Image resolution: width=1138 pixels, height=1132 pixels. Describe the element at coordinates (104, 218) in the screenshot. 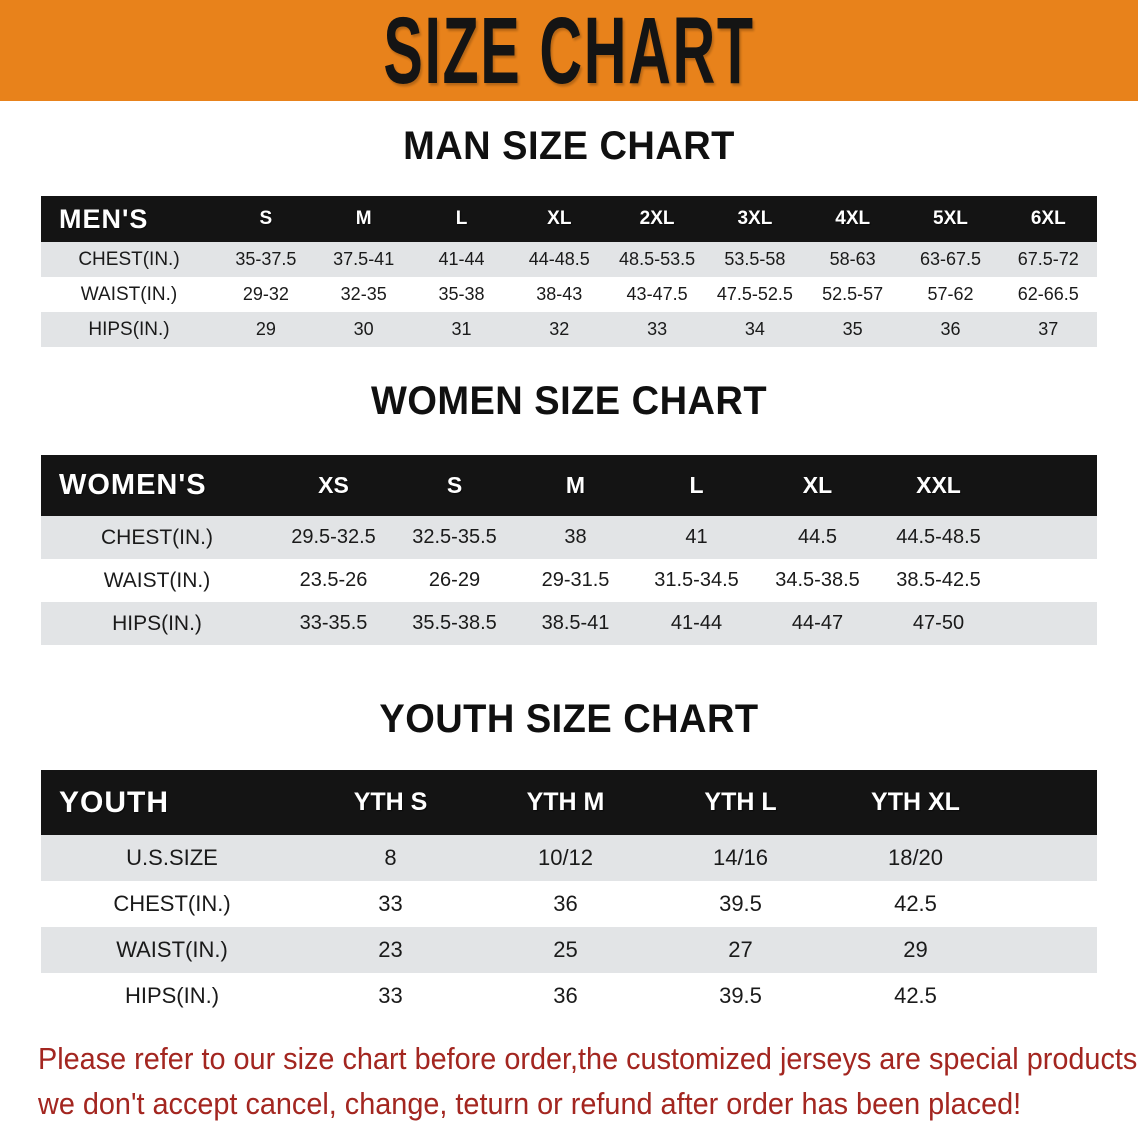

I see `table-corner-label: MEN'S` at that location.